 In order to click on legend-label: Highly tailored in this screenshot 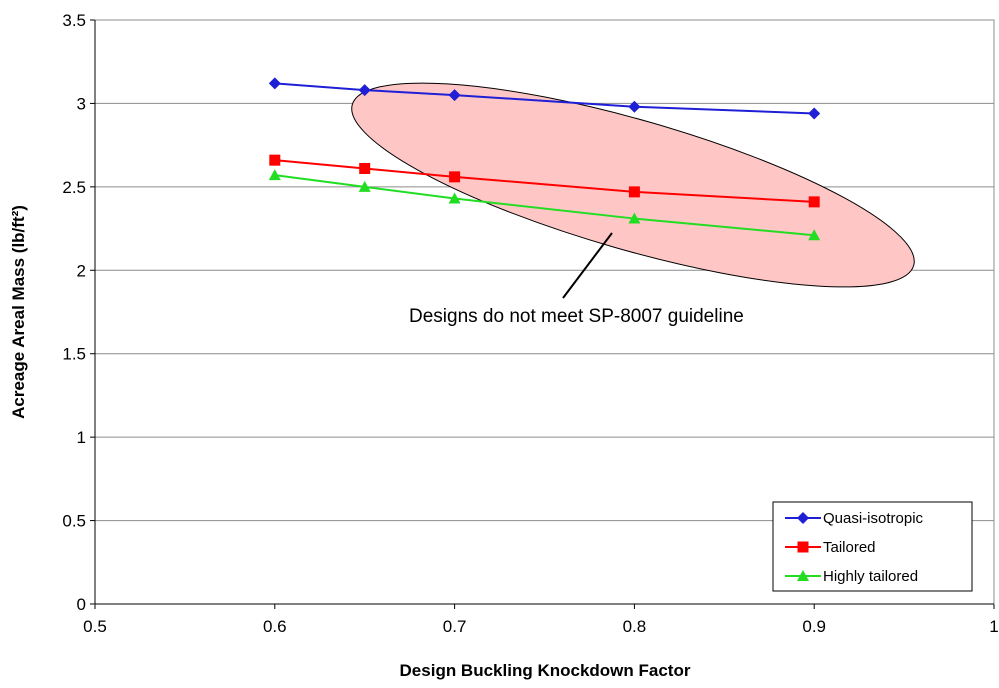, I will do `click(870, 576)`.